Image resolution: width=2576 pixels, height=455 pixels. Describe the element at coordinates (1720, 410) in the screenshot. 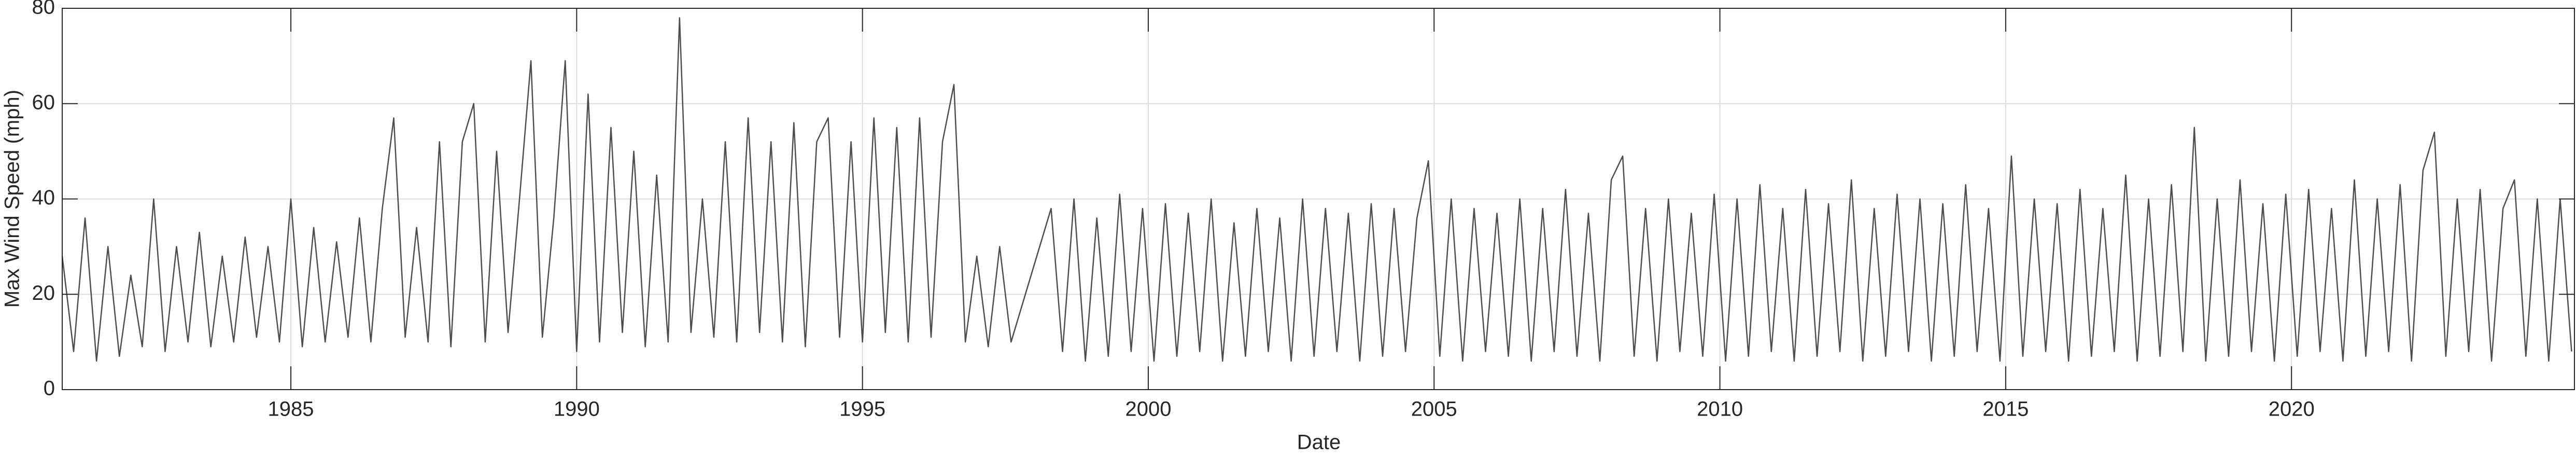

I see `x-tick-label: 2010` at that location.